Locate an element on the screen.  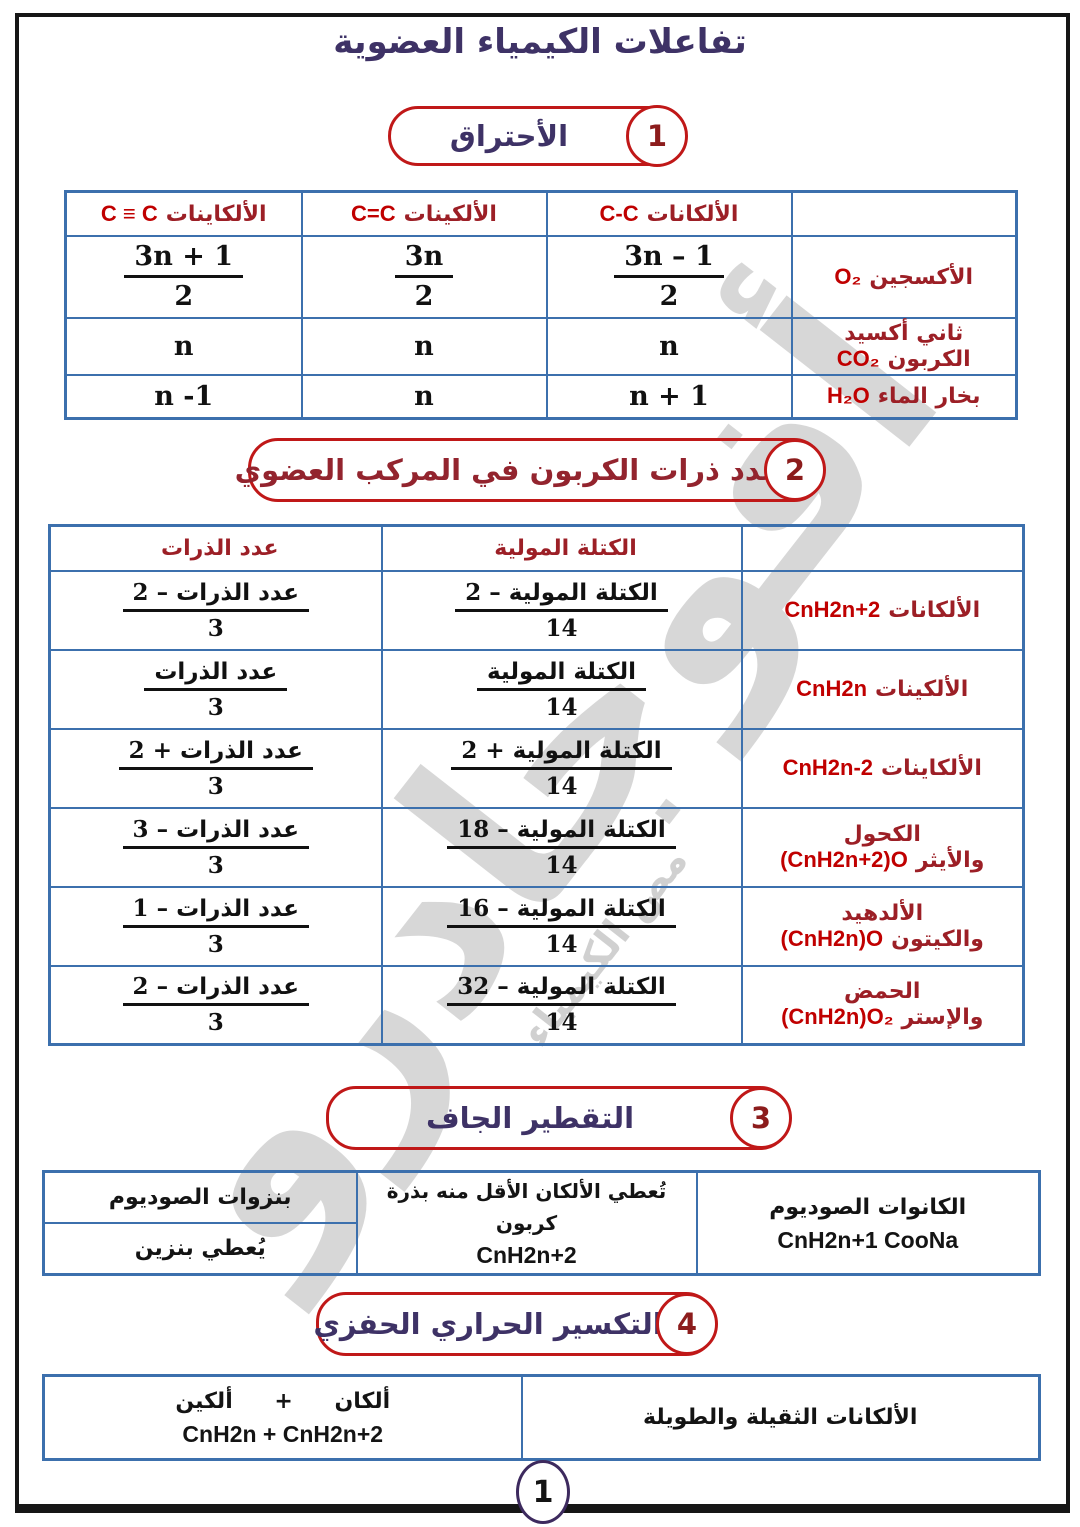
co2-alkanes-cell: n is located at coordinates (669, 346).